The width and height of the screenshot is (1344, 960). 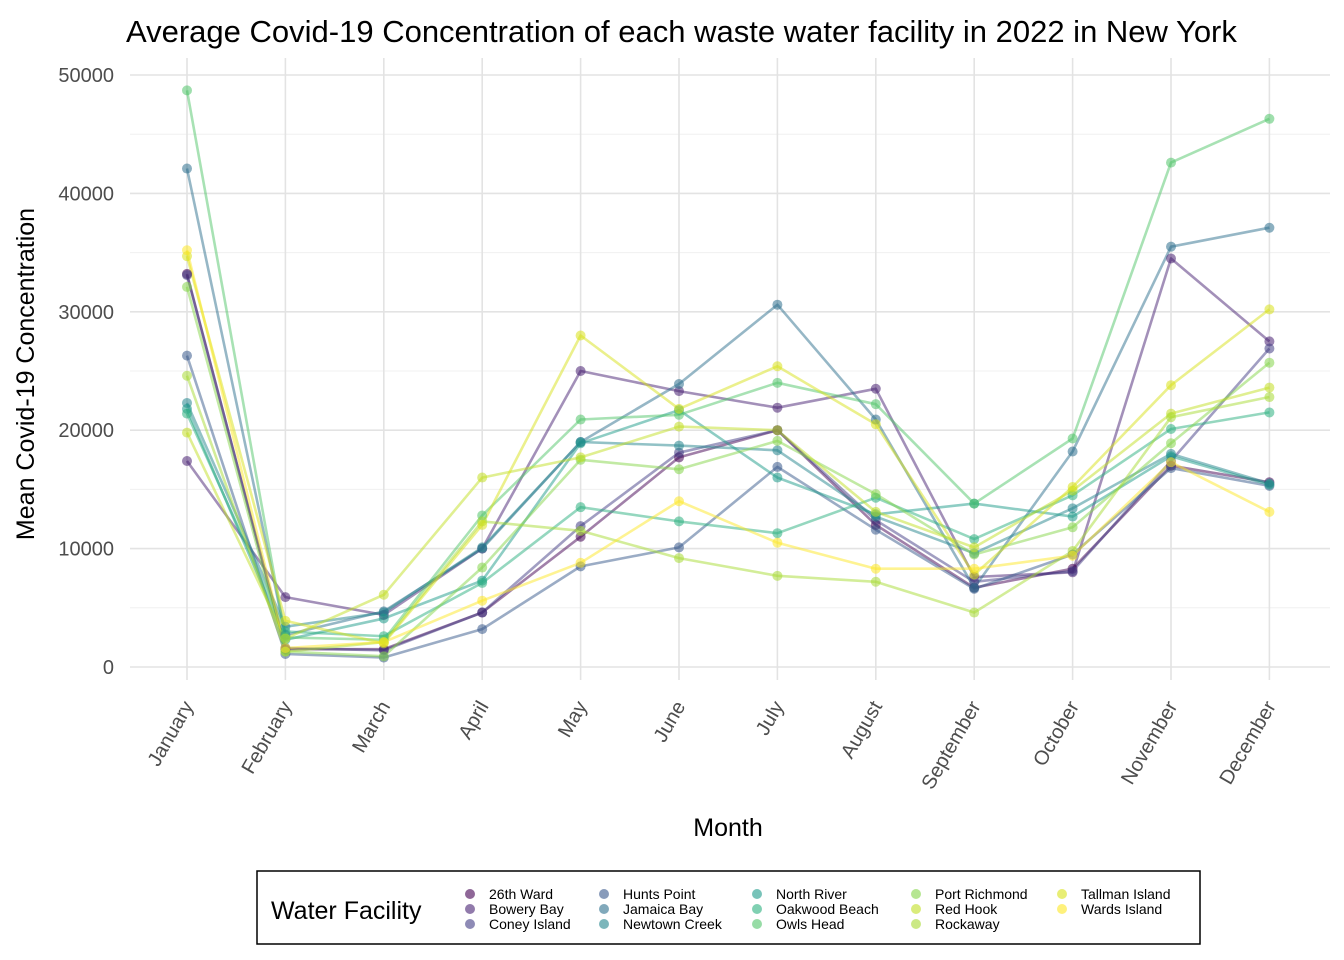 What do you see at coordinates (811, 894) in the screenshot?
I see `legend-label: North River` at bounding box center [811, 894].